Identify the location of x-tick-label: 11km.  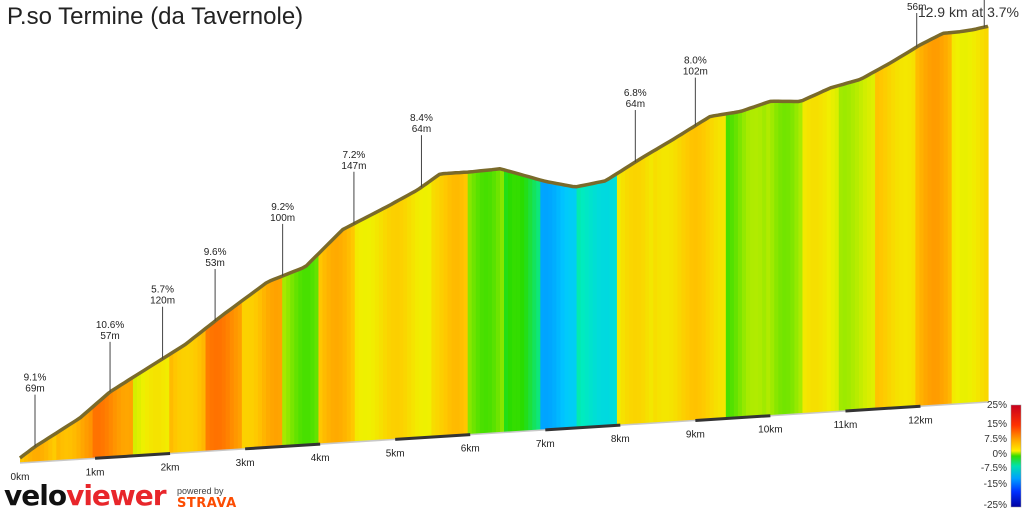
(846, 425).